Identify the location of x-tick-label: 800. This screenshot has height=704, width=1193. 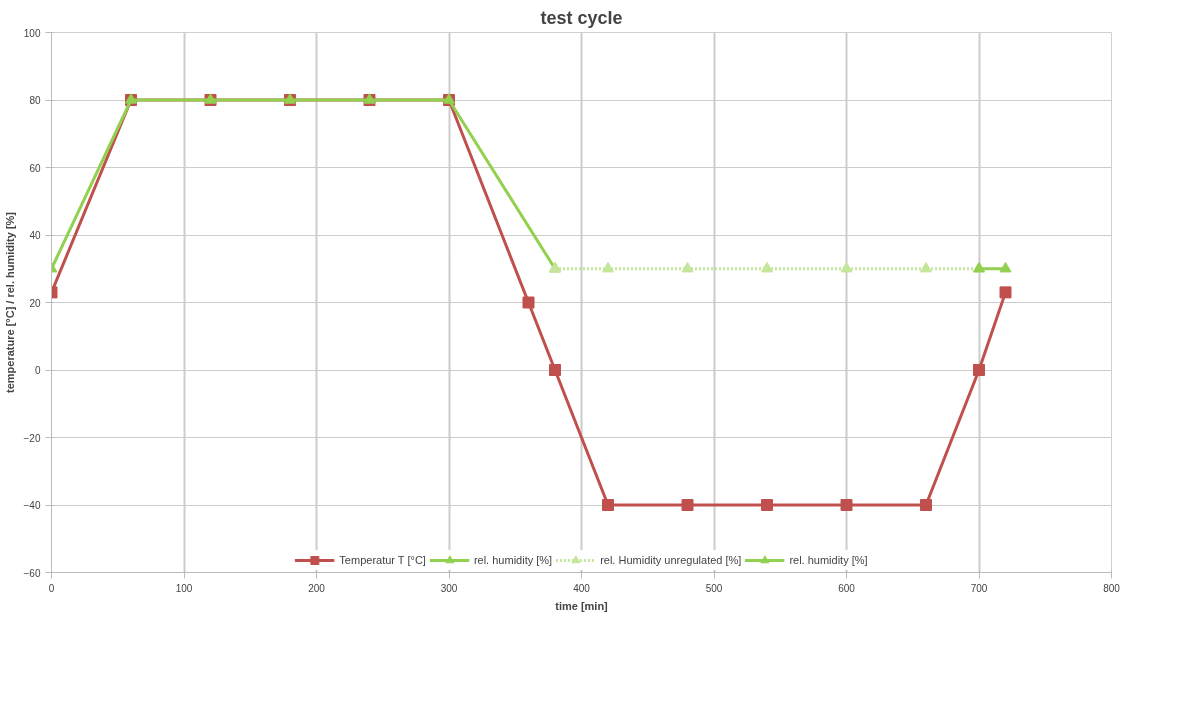
(1112, 588).